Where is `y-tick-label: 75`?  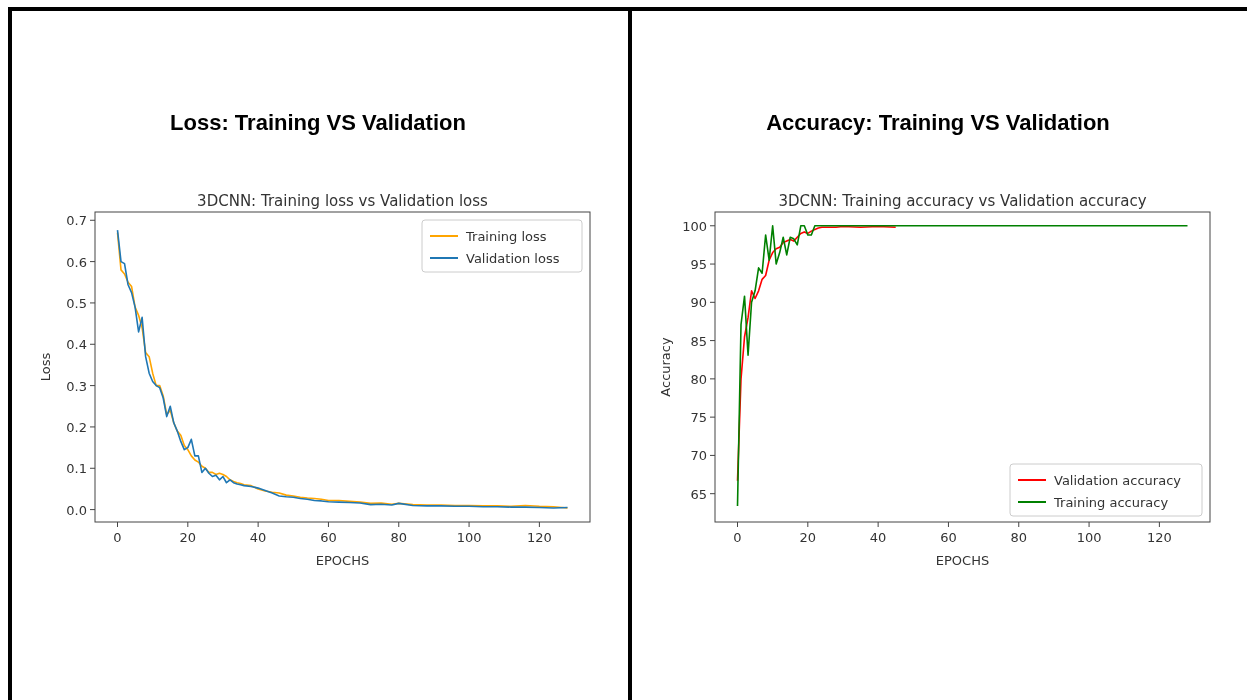 y-tick-label: 75 is located at coordinates (698, 418).